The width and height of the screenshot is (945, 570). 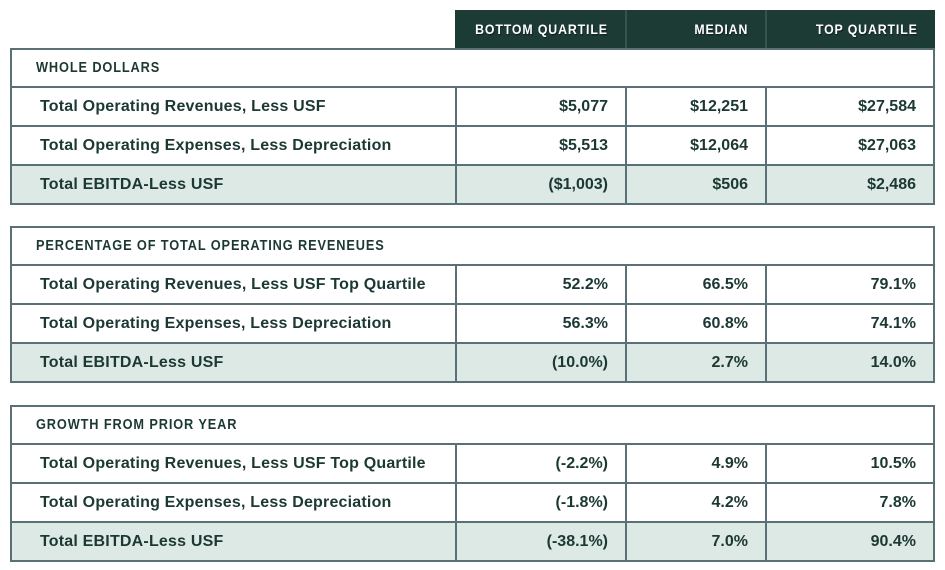 What do you see at coordinates (695, 502) in the screenshot?
I see `cell-median: 4.2%` at bounding box center [695, 502].